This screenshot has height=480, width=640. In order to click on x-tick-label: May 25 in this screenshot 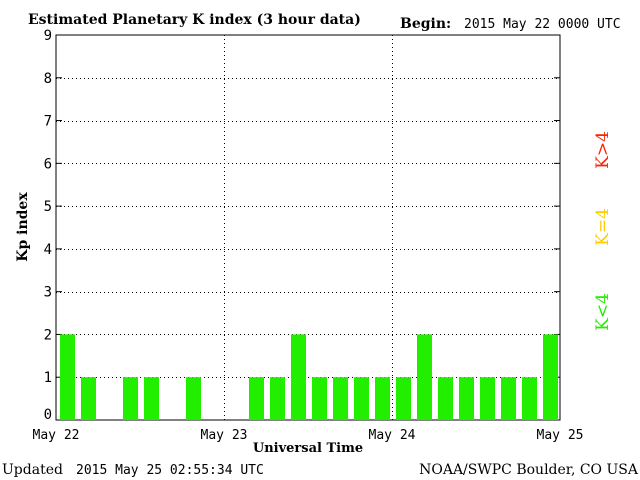, I will do `click(560, 435)`.